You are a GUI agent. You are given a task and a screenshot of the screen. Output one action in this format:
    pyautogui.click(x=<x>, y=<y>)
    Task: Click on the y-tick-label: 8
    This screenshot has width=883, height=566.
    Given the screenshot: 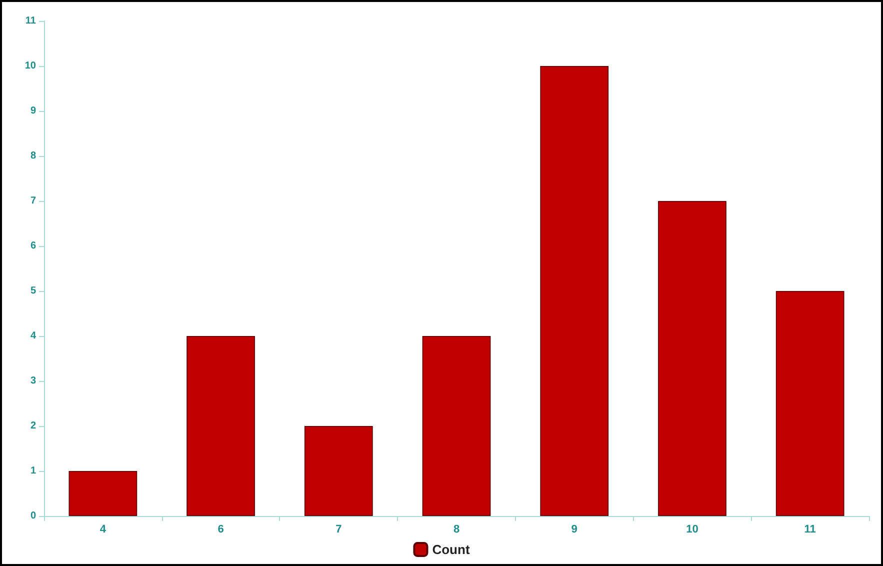 What is the action you would take?
    pyautogui.click(x=33, y=156)
    